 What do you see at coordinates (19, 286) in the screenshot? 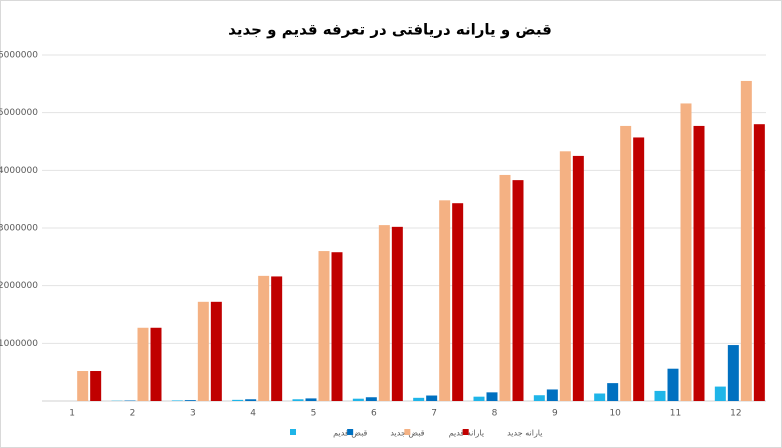
I see `y-tick-label: 2000000` at bounding box center [19, 286].